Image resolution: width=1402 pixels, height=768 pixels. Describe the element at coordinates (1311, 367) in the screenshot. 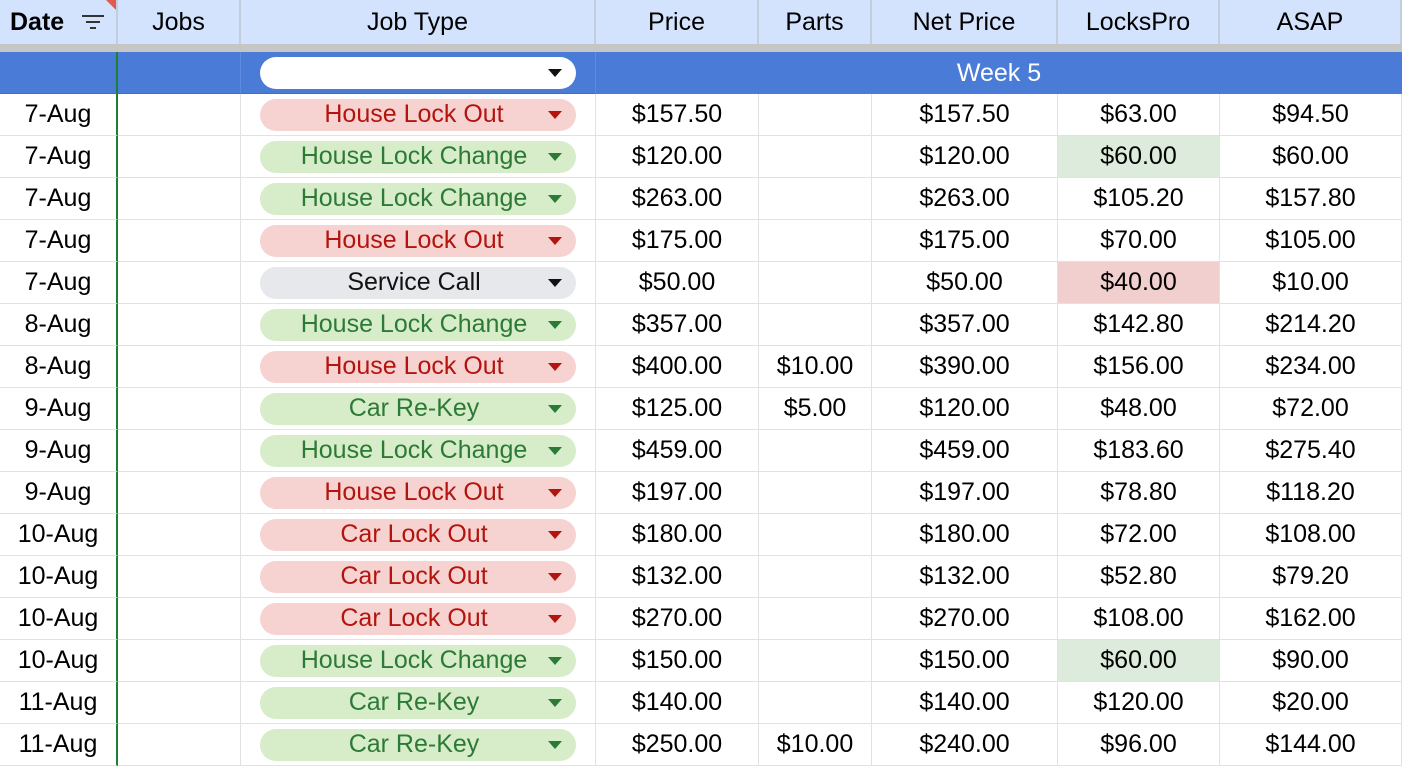

I see `asap-cell: $234.00` at that location.